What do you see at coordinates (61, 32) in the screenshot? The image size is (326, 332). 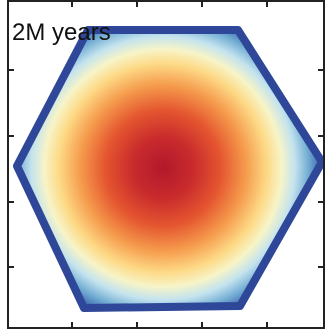 I see `panel-label: 2M years` at bounding box center [61, 32].